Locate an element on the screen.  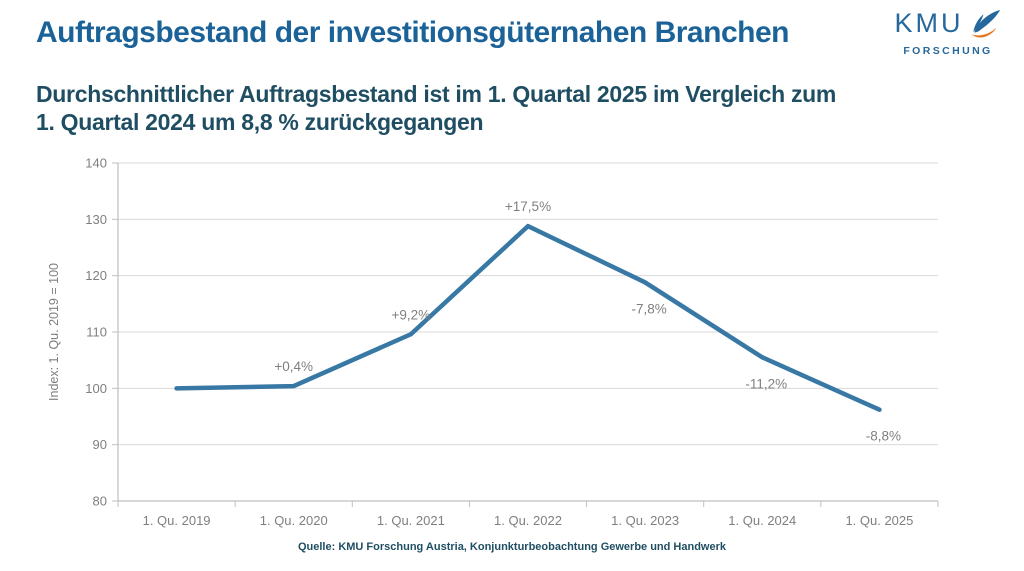
data-label: -8,8% is located at coordinates (883, 436).